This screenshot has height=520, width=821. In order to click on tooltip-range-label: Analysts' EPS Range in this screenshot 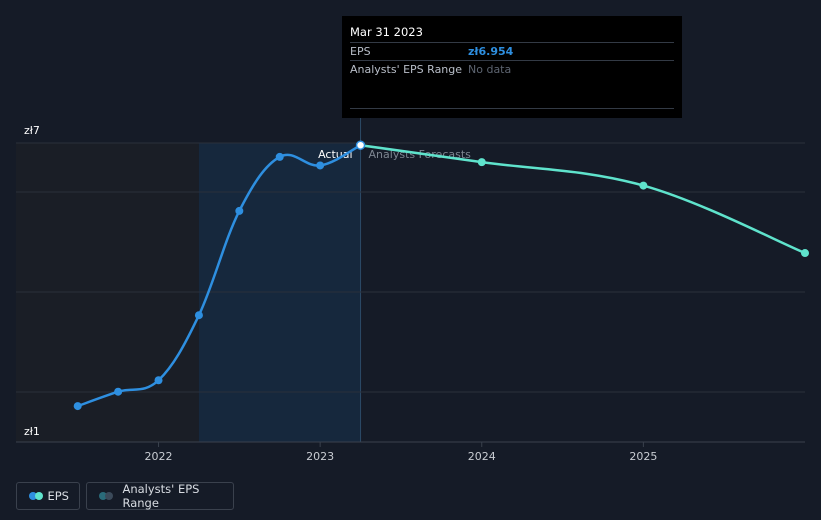, I will do `click(406, 69)`.